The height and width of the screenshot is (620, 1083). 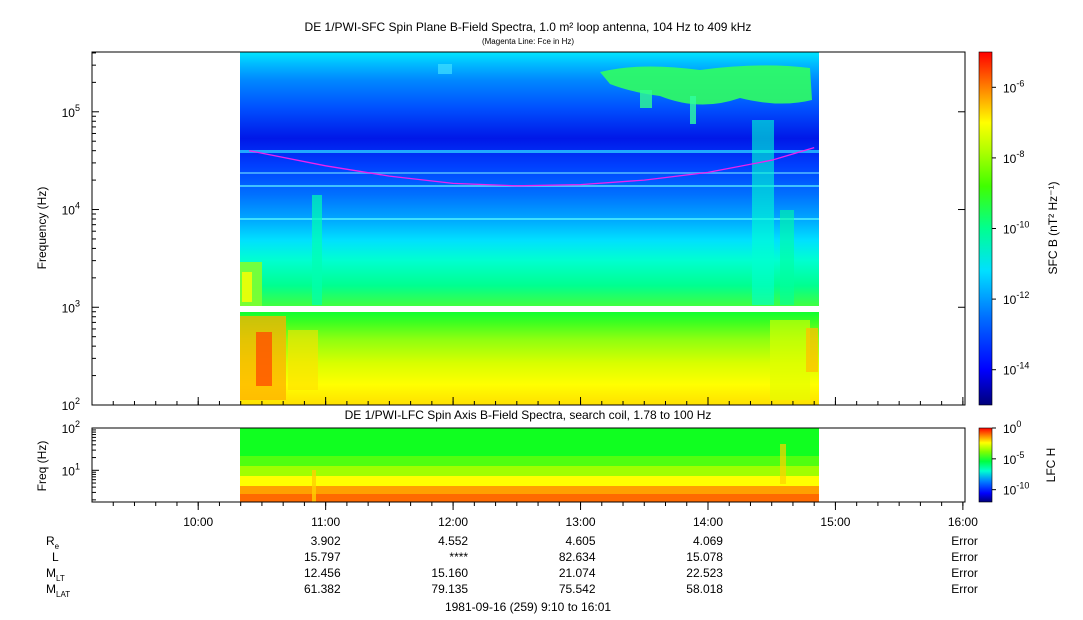 What do you see at coordinates (322, 557) in the screenshot?
I see `ephemeris-value: 15.797` at bounding box center [322, 557].